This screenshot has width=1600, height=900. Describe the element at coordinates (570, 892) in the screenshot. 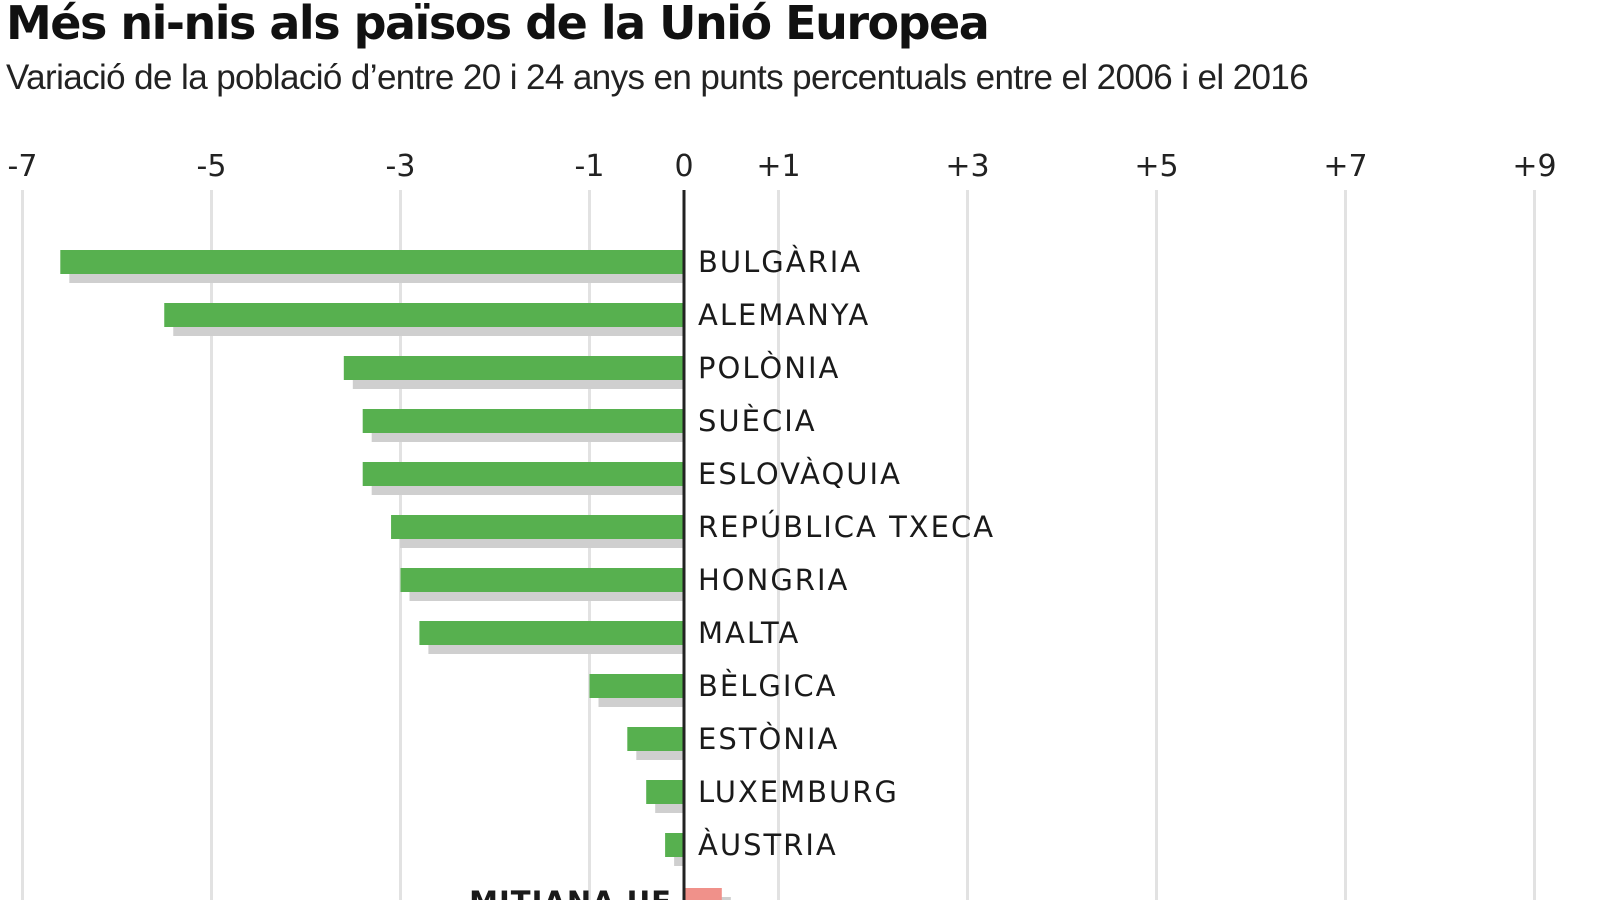

I see `average-label: MITJANA UE` at that location.